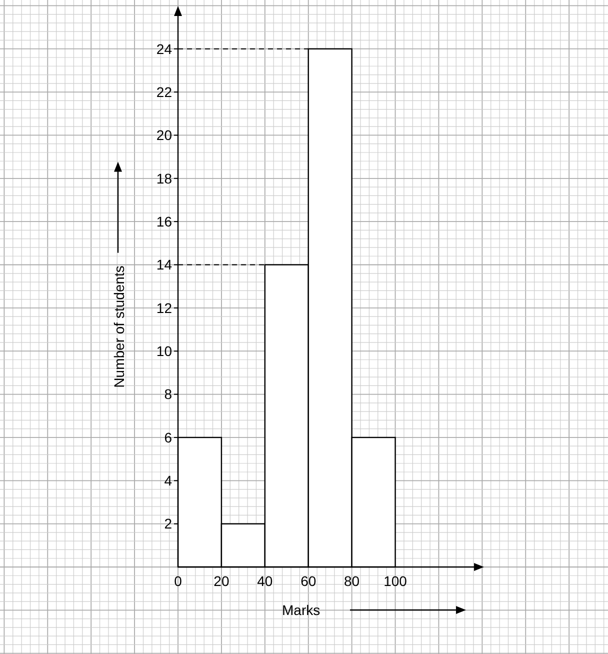 The height and width of the screenshot is (654, 608). What do you see at coordinates (168, 437) in the screenshot?
I see `y-tick-label: 6` at bounding box center [168, 437].